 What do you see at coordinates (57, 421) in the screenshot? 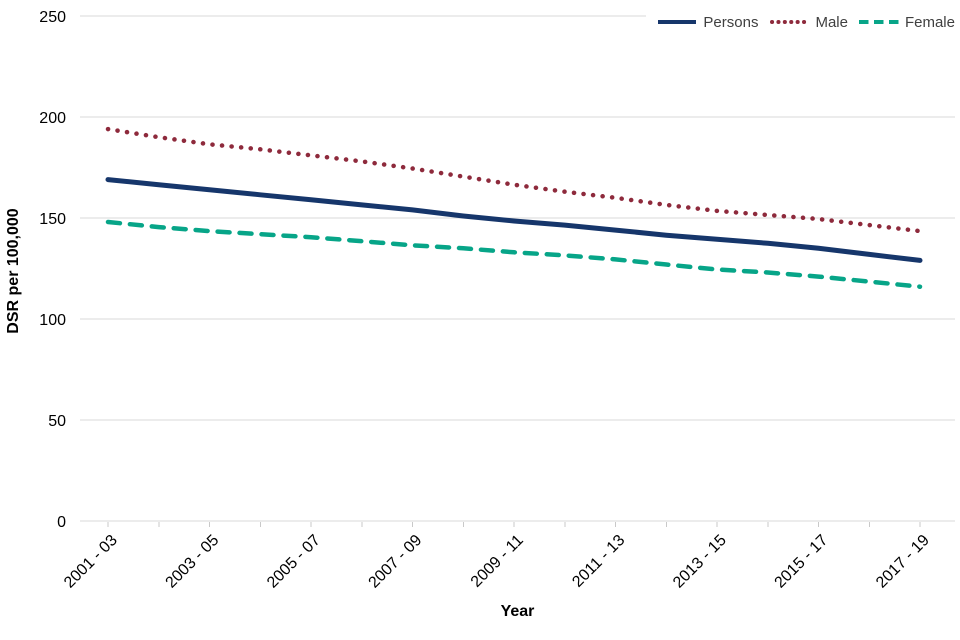
I see `y-tick-label-50: 50` at bounding box center [57, 421].